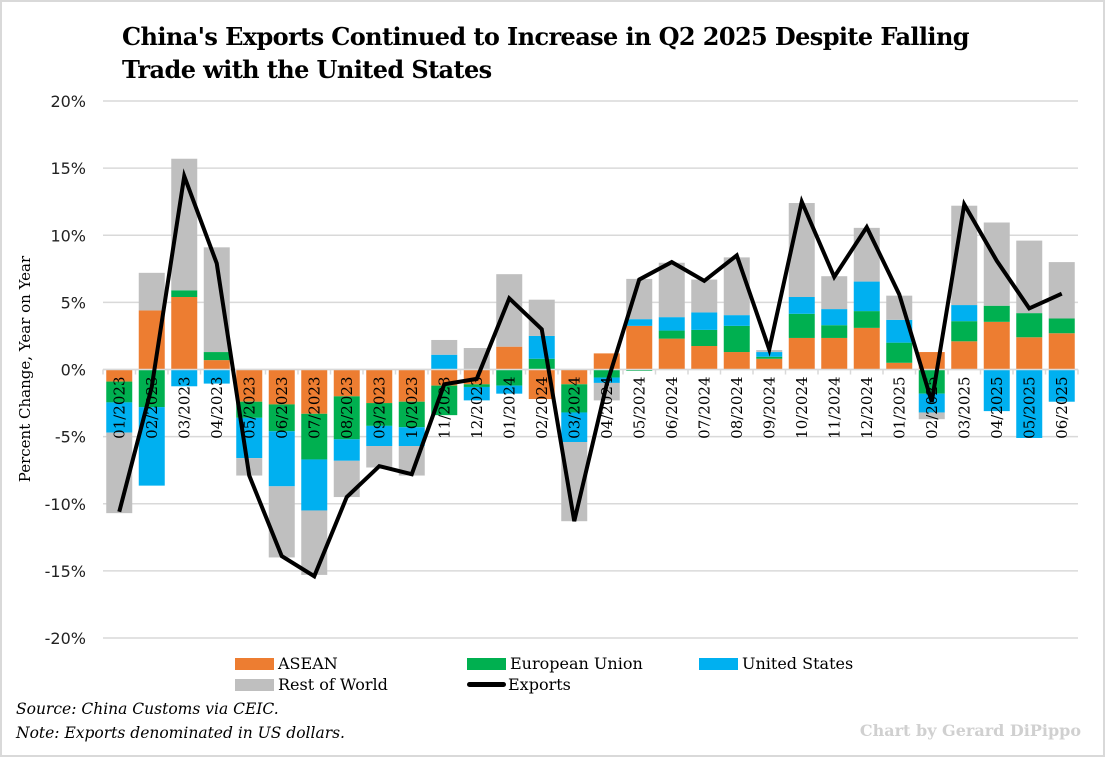 This screenshot has height=757, width=1105. I want to click on x-tick-label: 10/2023, so click(412, 408).